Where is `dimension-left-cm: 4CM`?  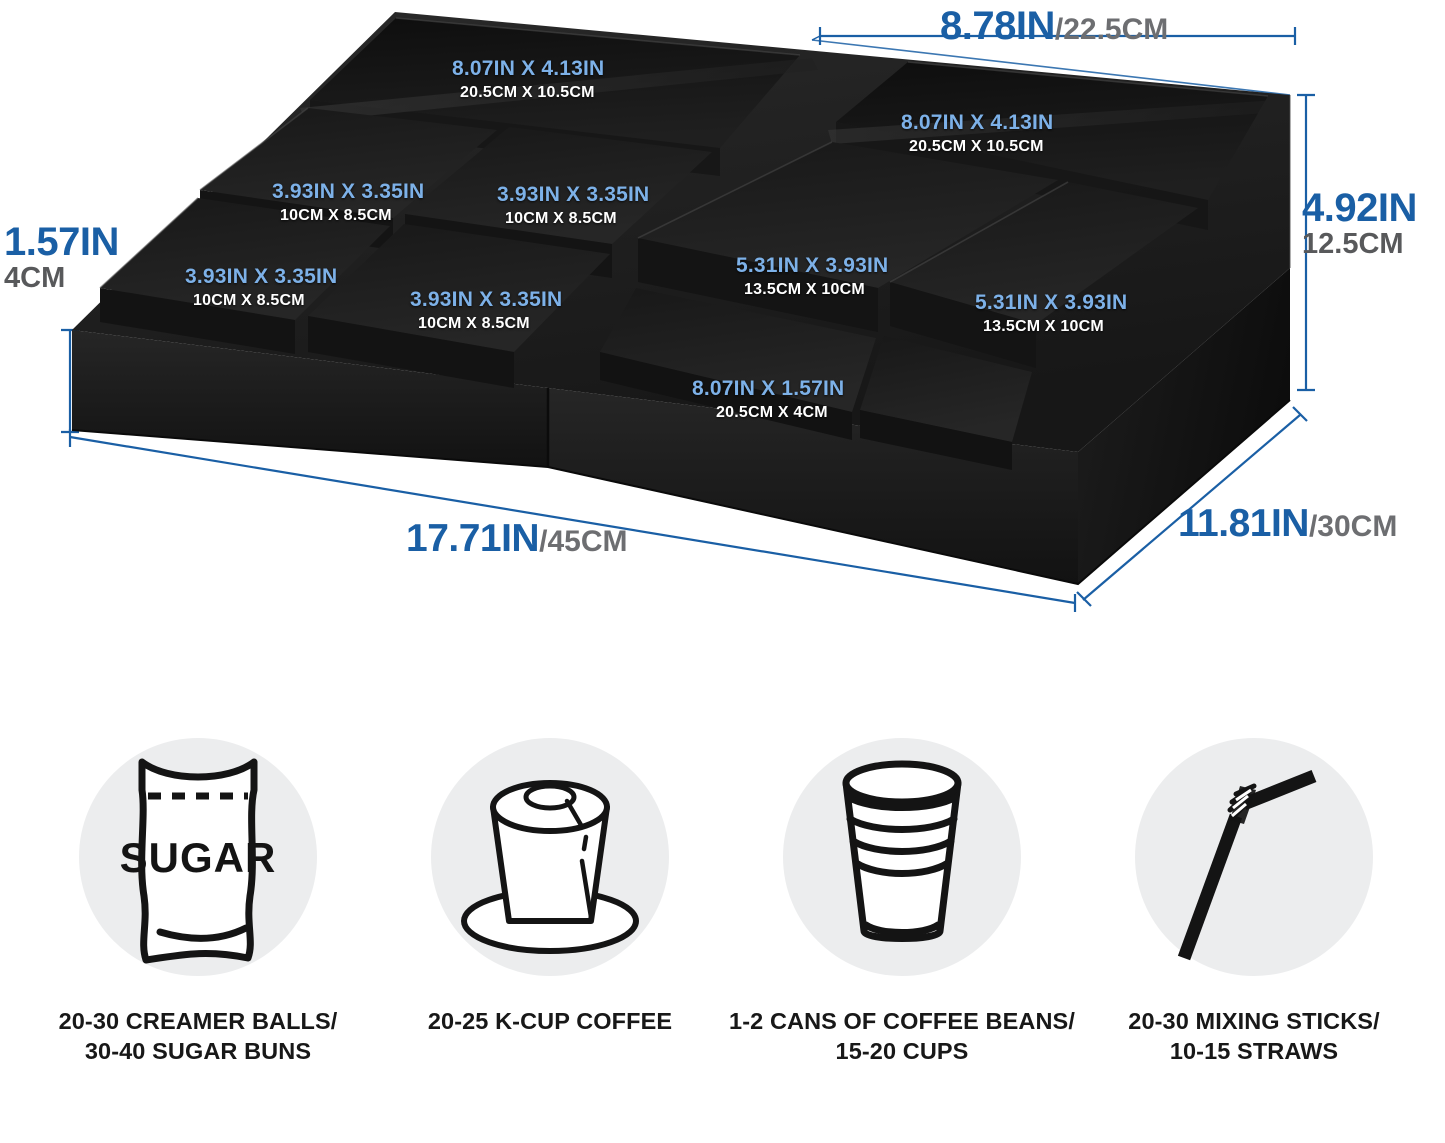
dimension-left-cm: 4CM is located at coordinates (35, 278).